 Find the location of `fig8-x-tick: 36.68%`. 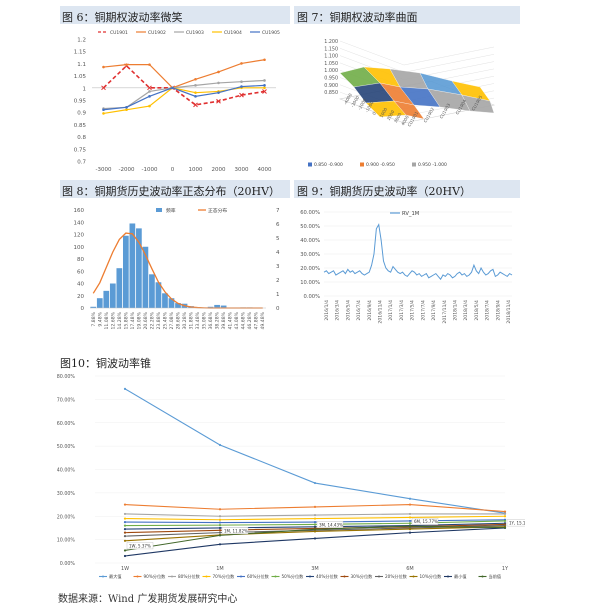

fig8-x-tick: 36.68% is located at coordinates (211, 320).